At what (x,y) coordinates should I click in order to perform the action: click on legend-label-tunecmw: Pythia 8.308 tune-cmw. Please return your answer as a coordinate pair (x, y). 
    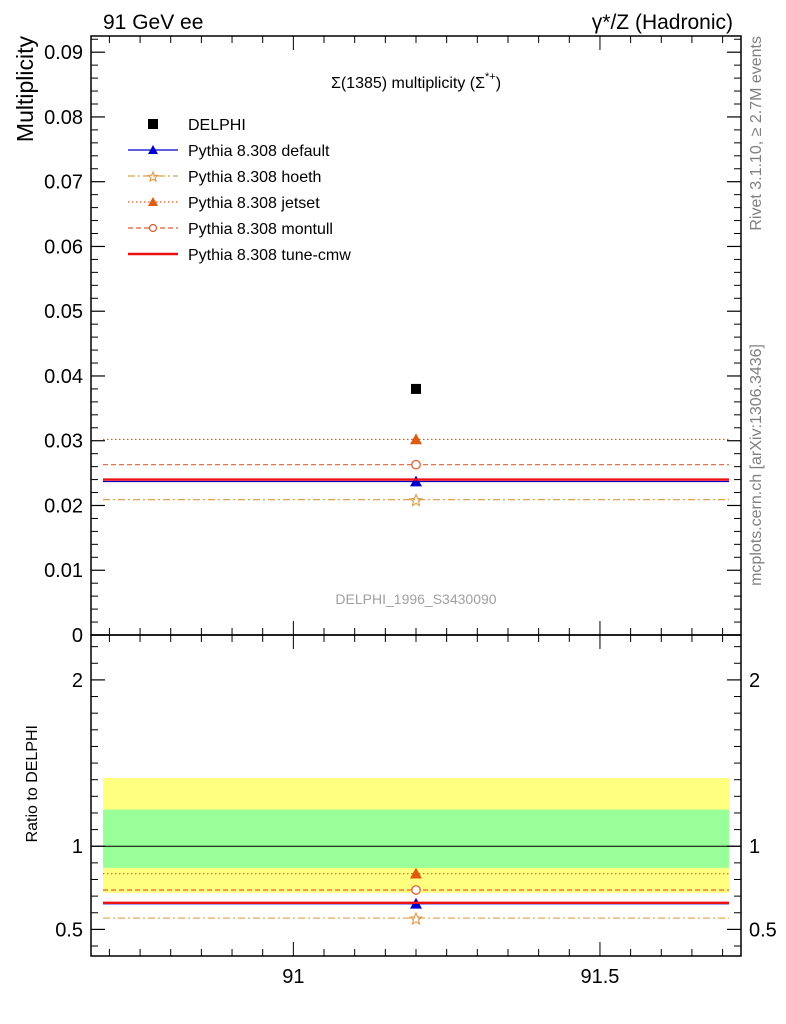
    Looking at the image, I should click on (269, 255).